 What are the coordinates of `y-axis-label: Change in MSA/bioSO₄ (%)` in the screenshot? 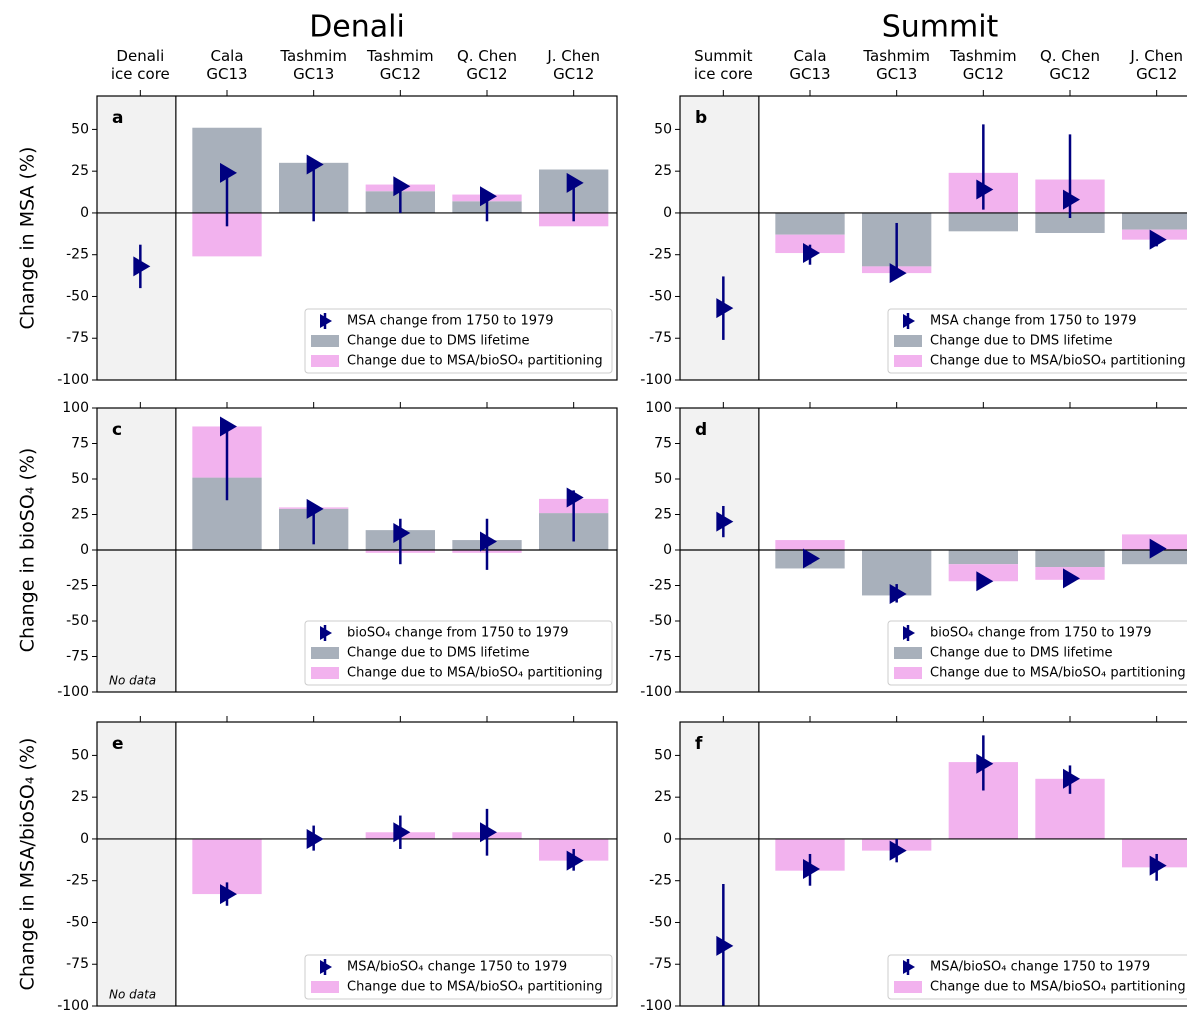 It's located at (28, 864).